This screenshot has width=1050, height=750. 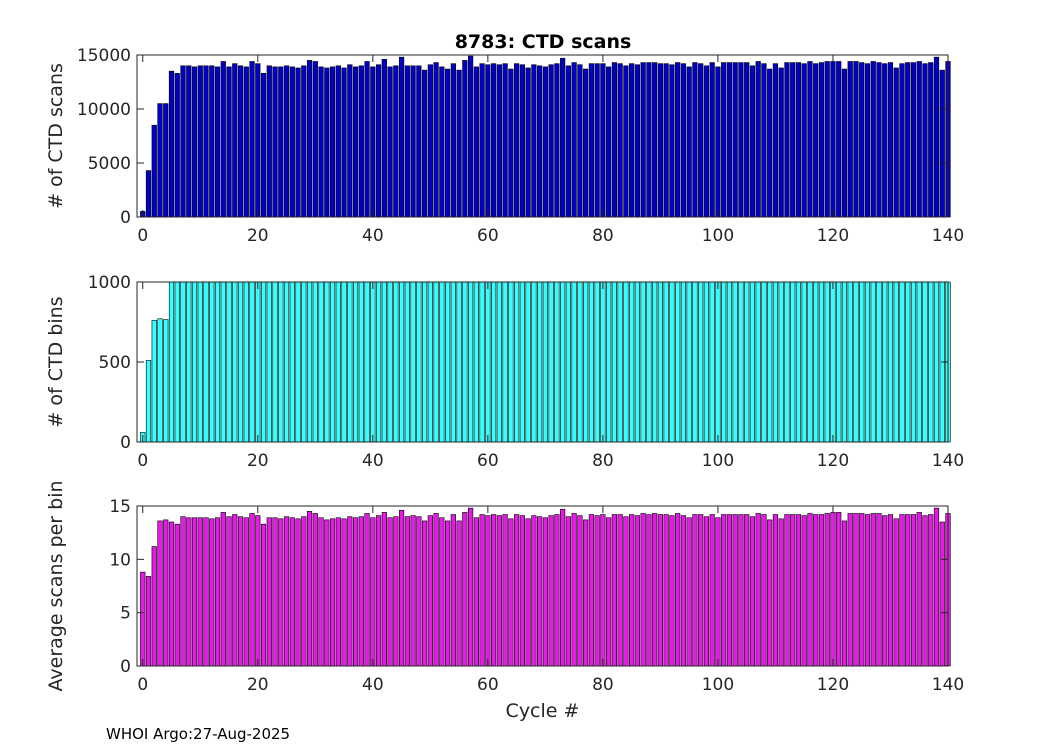 What do you see at coordinates (109, 164) in the screenshot?
I see `y-tick-label: 5000` at bounding box center [109, 164].